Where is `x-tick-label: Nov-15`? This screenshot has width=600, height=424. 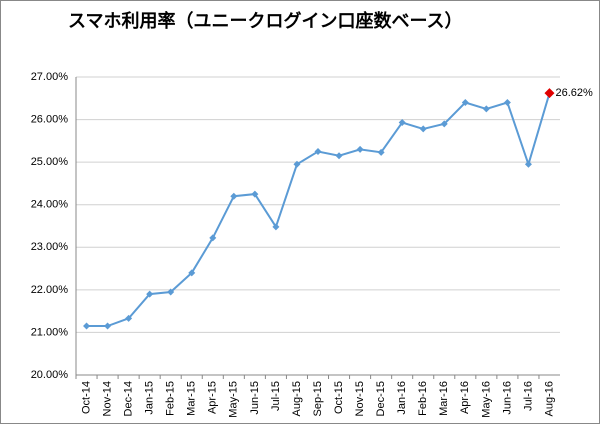
x-tick-label: Nov-15 is located at coordinates (360, 398).